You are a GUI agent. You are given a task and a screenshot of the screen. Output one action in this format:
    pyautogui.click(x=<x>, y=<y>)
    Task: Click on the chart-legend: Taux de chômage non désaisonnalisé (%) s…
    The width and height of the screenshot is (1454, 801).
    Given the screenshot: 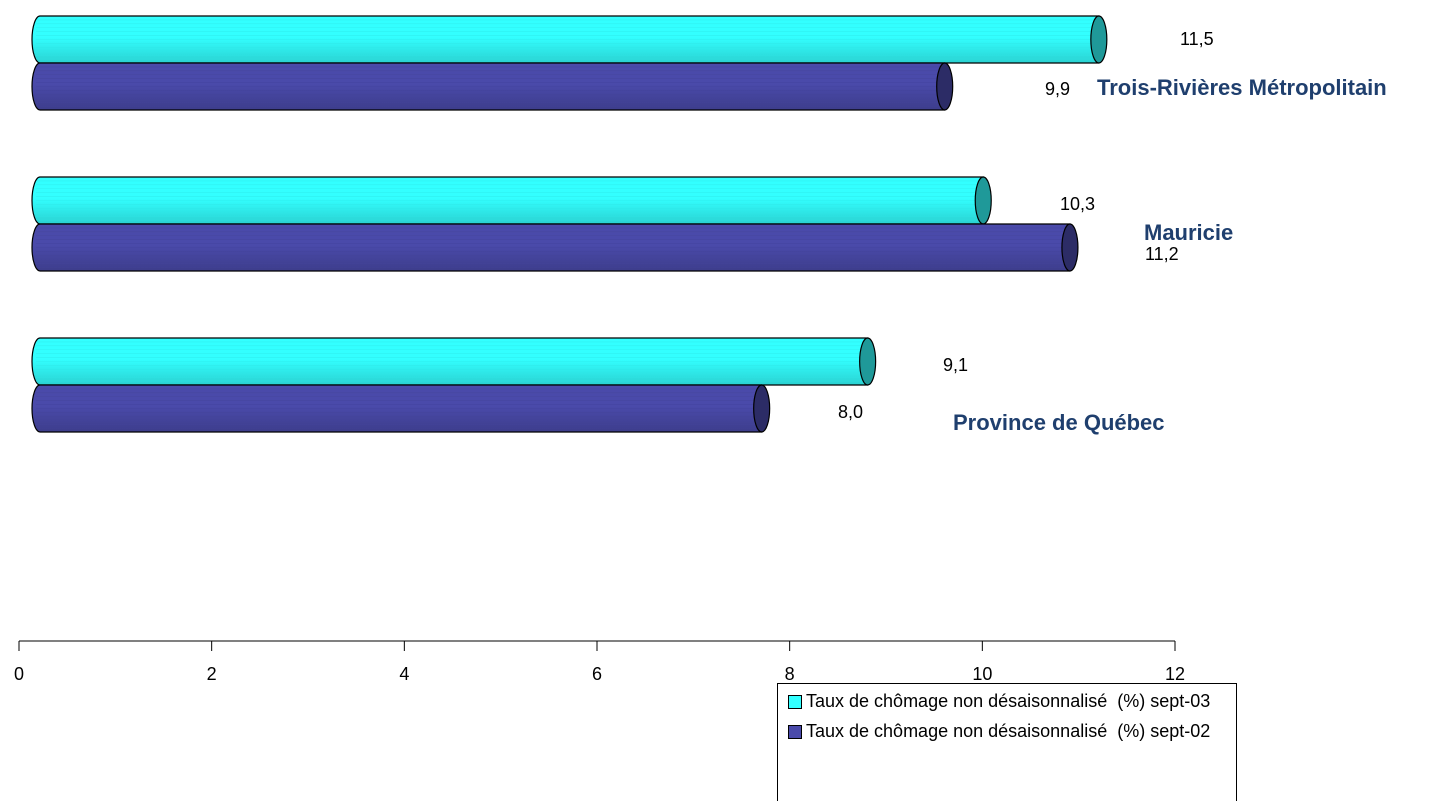 What is the action you would take?
    pyautogui.click(x=1007, y=742)
    